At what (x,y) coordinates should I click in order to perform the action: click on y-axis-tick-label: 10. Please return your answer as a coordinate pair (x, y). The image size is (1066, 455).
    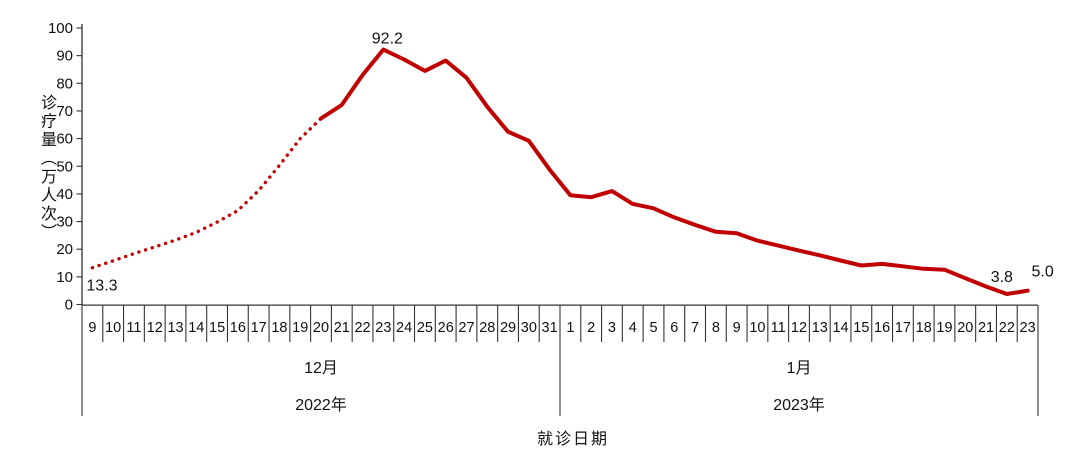
    Looking at the image, I should click on (64, 277).